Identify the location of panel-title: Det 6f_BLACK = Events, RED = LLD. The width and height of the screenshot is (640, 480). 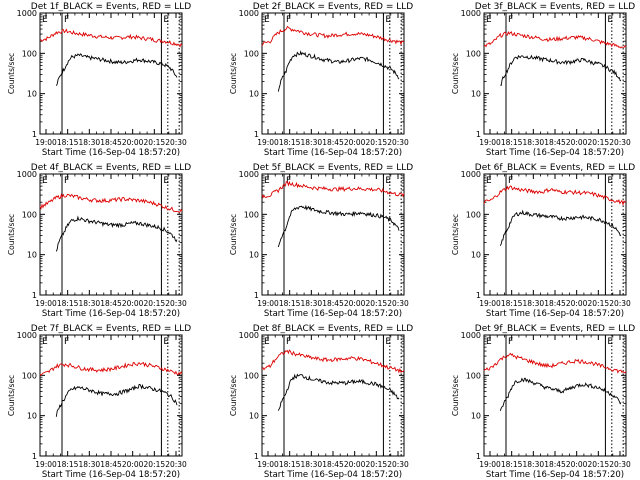
(555, 168).